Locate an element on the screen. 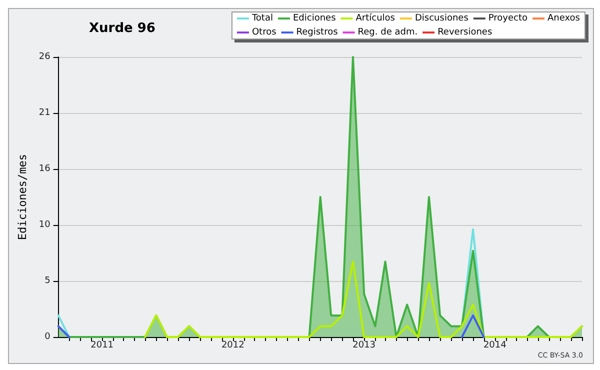  x-tick-label: 2013 is located at coordinates (364, 345).